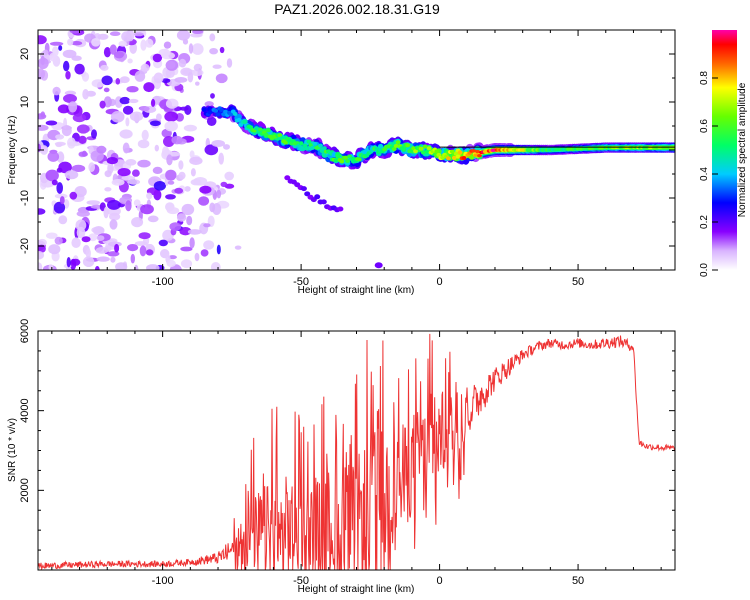  What do you see at coordinates (12, 450) in the screenshot?
I see `bottom-y-axis-label: SNR (10 * v/v)` at bounding box center [12, 450].